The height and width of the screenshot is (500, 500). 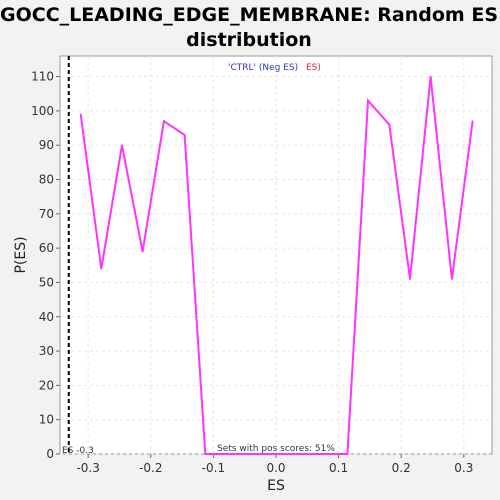 I want to click on y-tick-label: 60, so click(x=46, y=248).